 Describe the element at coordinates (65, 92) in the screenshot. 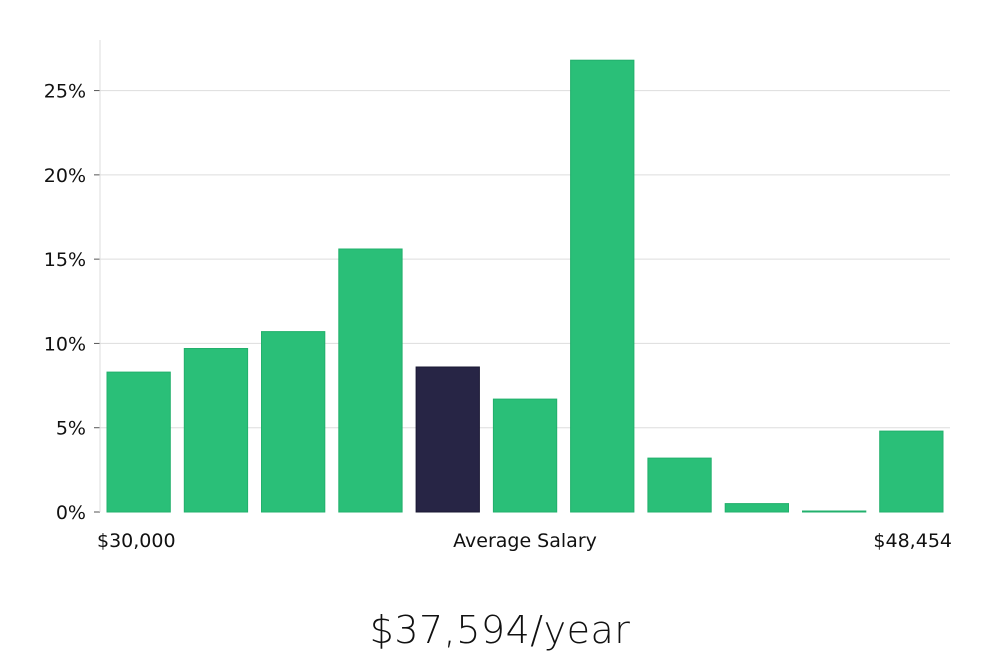

I see `y-tick-label-25: 25%` at that location.